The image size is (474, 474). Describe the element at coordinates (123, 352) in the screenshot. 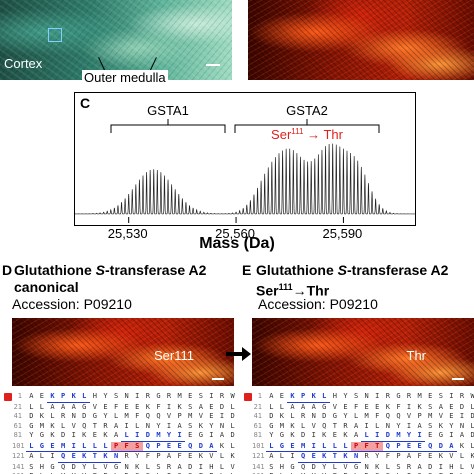

I see `ion-image-ser111: Ser111` at that location.